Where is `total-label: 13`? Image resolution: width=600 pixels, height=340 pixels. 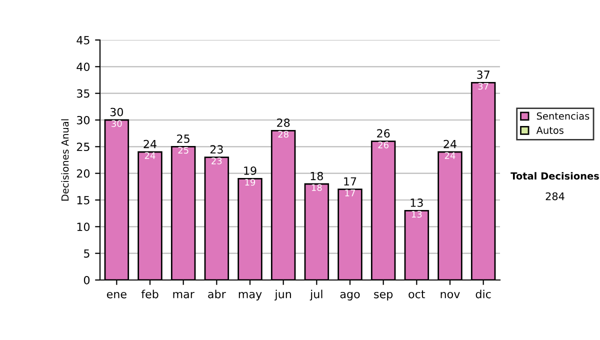 total-label: 13 is located at coordinates (416, 202).